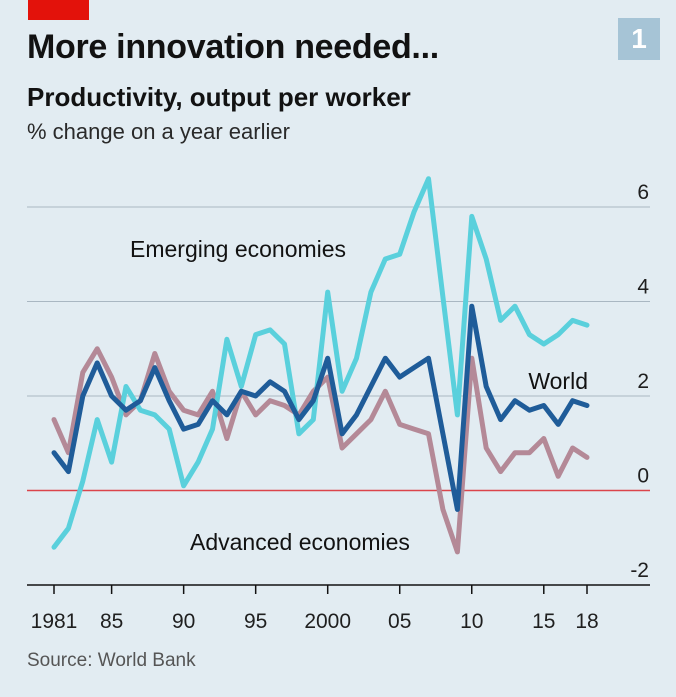 The image size is (676, 697). What do you see at coordinates (255, 621) in the screenshot?
I see `x-tick-label: 95` at bounding box center [255, 621].